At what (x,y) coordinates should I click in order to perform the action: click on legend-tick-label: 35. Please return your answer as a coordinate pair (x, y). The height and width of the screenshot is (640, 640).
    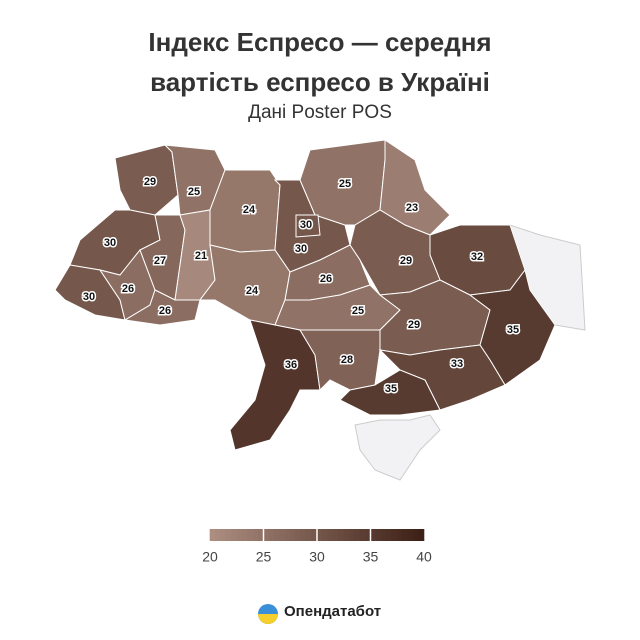
    Looking at the image, I should click on (371, 557).